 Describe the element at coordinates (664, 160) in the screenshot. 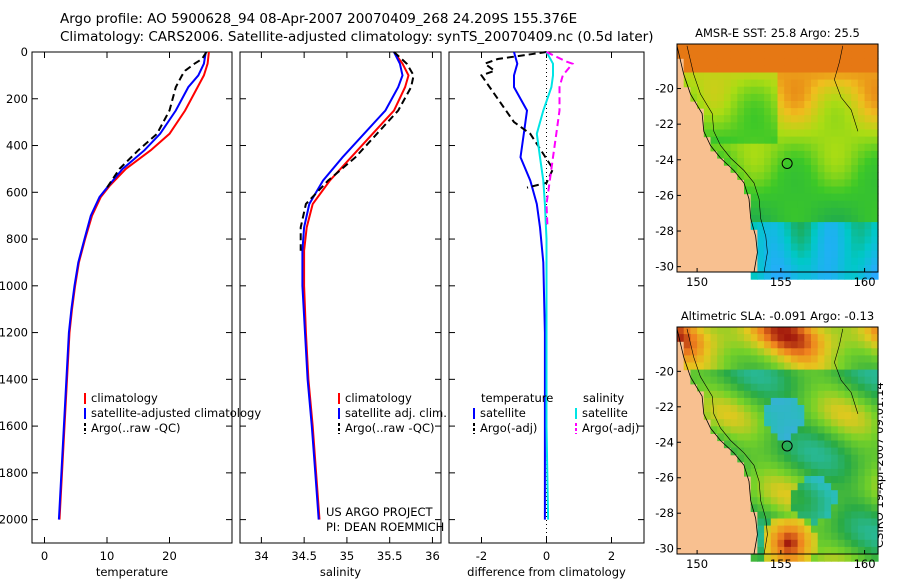

I see `sst-map-ytick-label: -24` at that location.